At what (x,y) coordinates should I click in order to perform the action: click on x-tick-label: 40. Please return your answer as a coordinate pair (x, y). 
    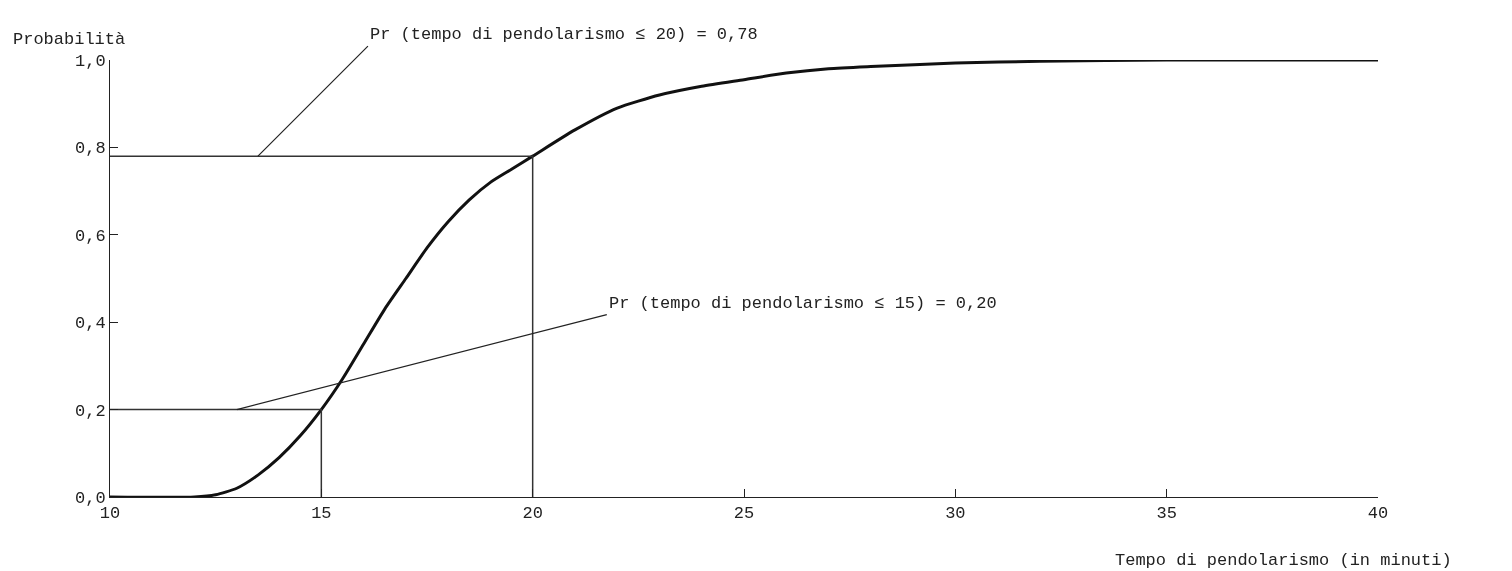
    Looking at the image, I should click on (1378, 514).